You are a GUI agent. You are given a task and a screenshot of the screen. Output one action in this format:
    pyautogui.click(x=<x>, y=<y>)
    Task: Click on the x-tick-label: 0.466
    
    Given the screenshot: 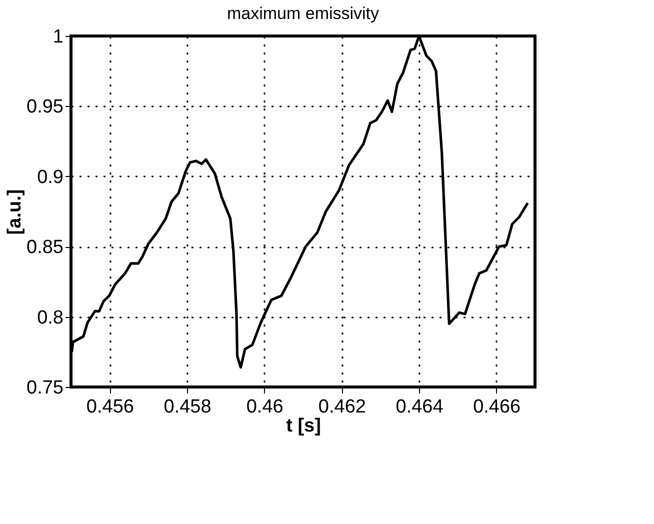 What is the action you would take?
    pyautogui.click(x=497, y=407)
    